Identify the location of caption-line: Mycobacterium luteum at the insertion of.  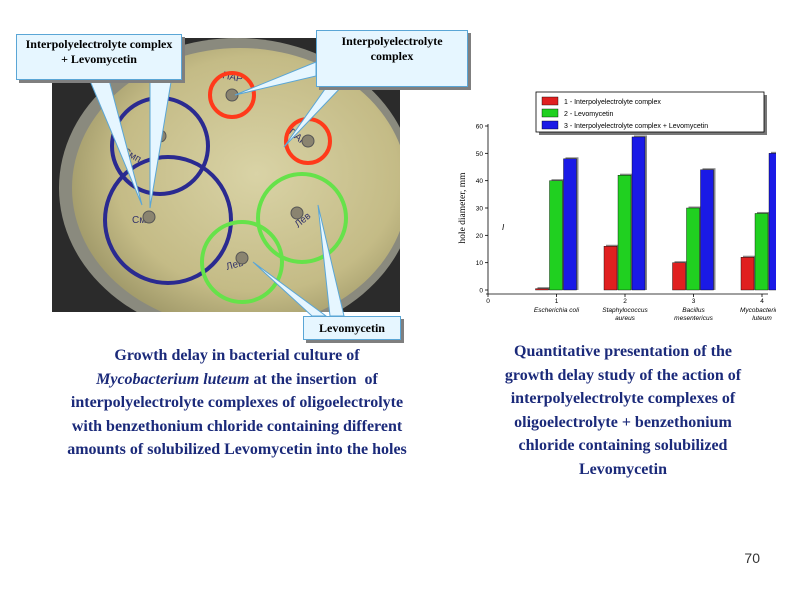
(237, 380).